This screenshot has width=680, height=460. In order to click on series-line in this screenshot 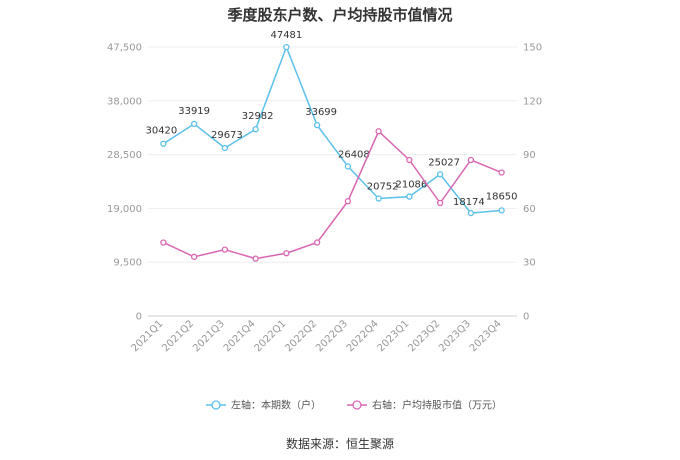, I will do `click(332, 195)`.